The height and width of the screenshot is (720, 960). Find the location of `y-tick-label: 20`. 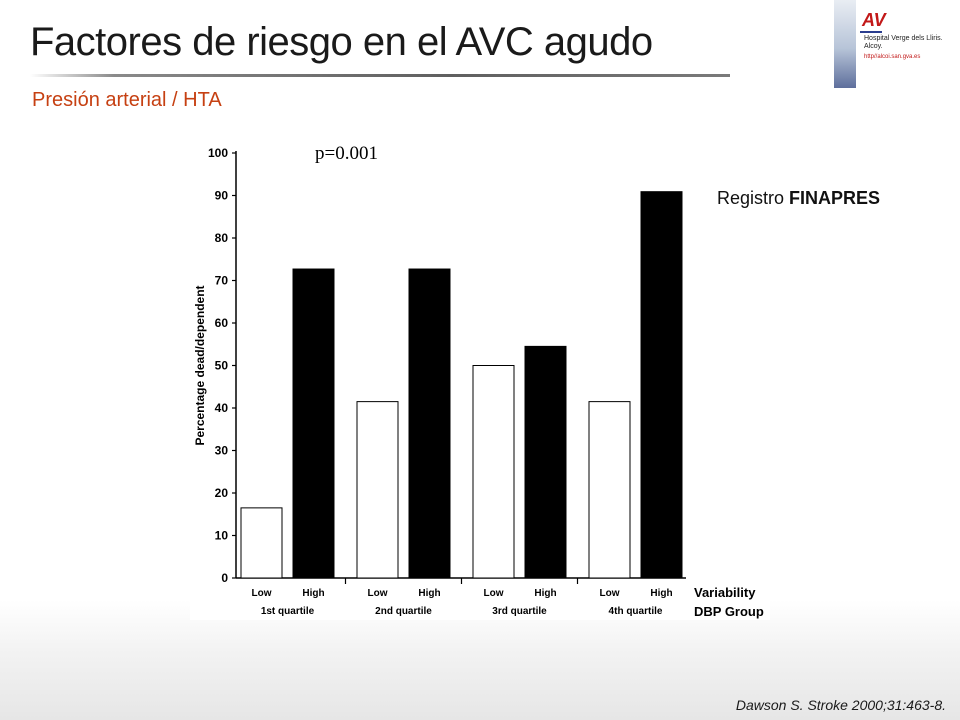

y-tick-label: 20 is located at coordinates (222, 493).